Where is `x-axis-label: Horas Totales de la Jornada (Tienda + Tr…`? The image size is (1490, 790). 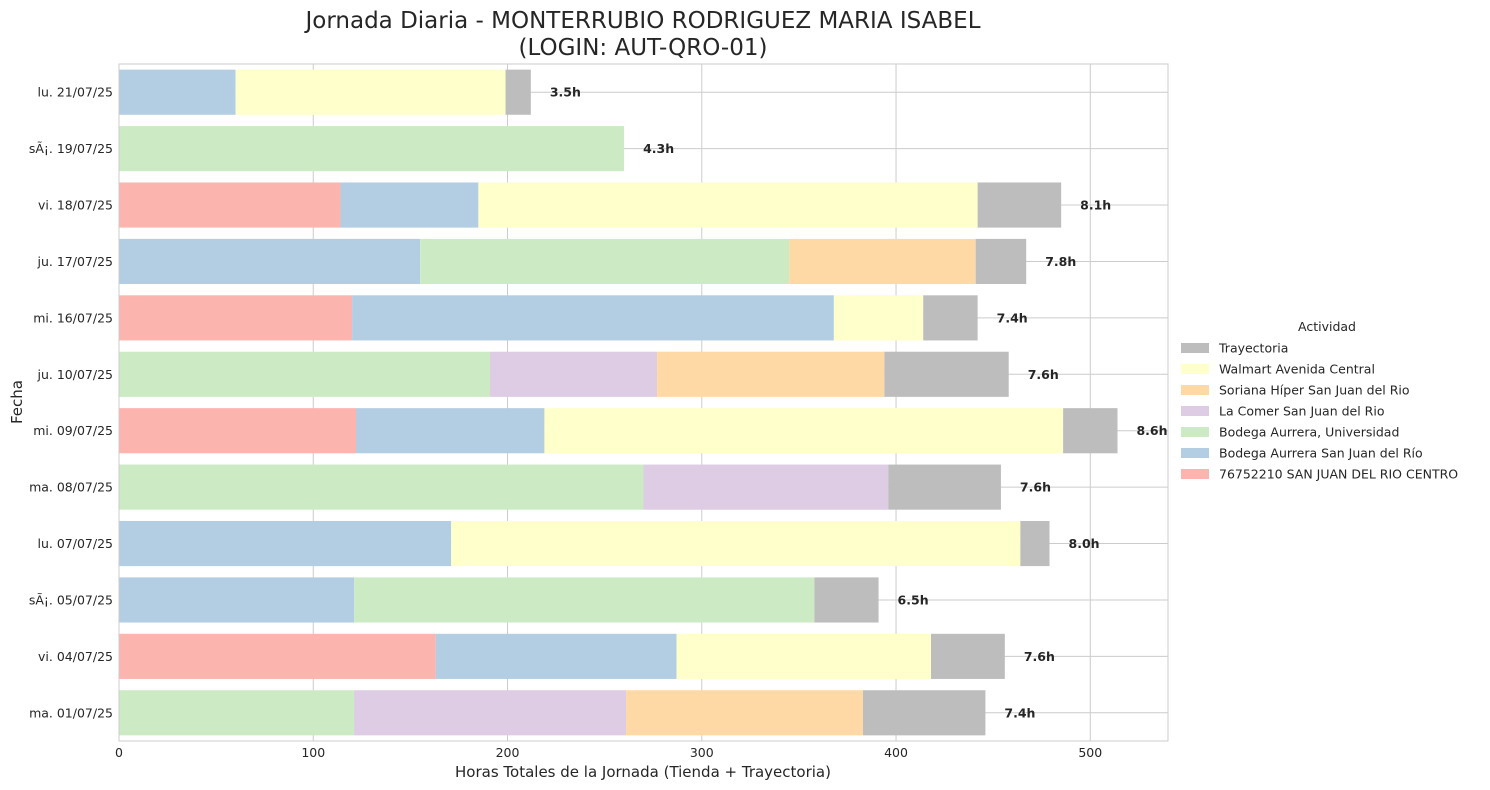
x-axis-label: Horas Totales de la Jornada (Tienda + Tr… is located at coordinates (643, 772).